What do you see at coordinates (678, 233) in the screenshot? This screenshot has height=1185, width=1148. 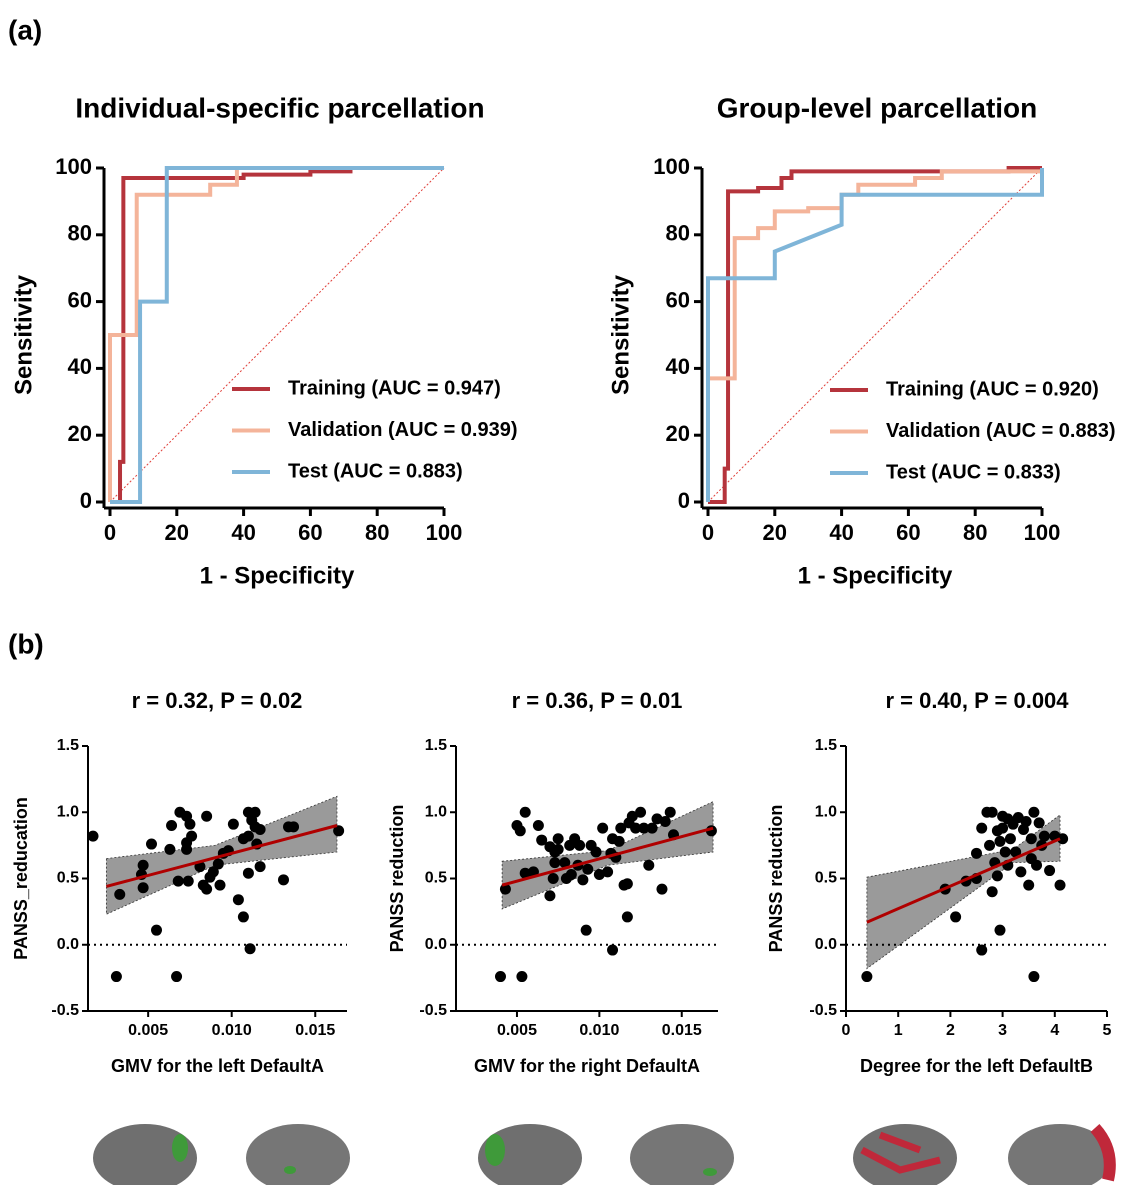 I see `y-tick-label: 80` at bounding box center [678, 233].